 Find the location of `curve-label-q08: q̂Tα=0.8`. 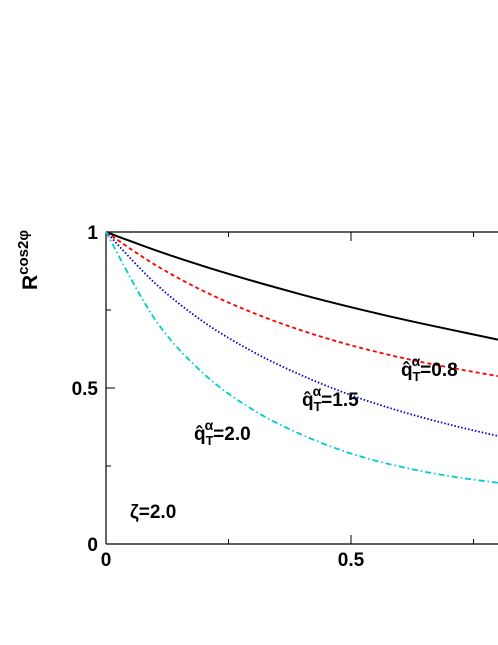

curve-label-q08: q̂Tα=0.8 is located at coordinates (429, 368).